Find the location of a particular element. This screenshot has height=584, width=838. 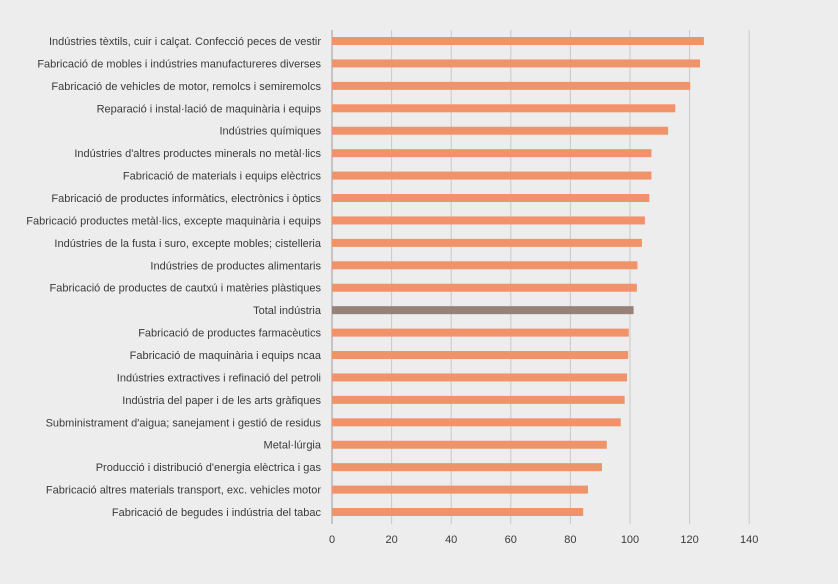

x-tick-label-100: 100 is located at coordinates (630, 540).